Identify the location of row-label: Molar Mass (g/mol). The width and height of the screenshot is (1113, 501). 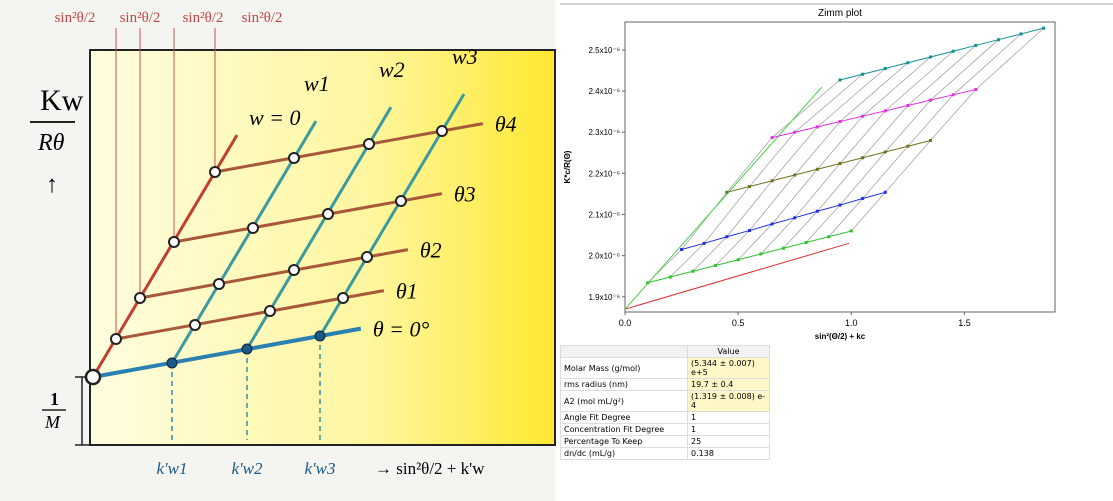
(624, 368).